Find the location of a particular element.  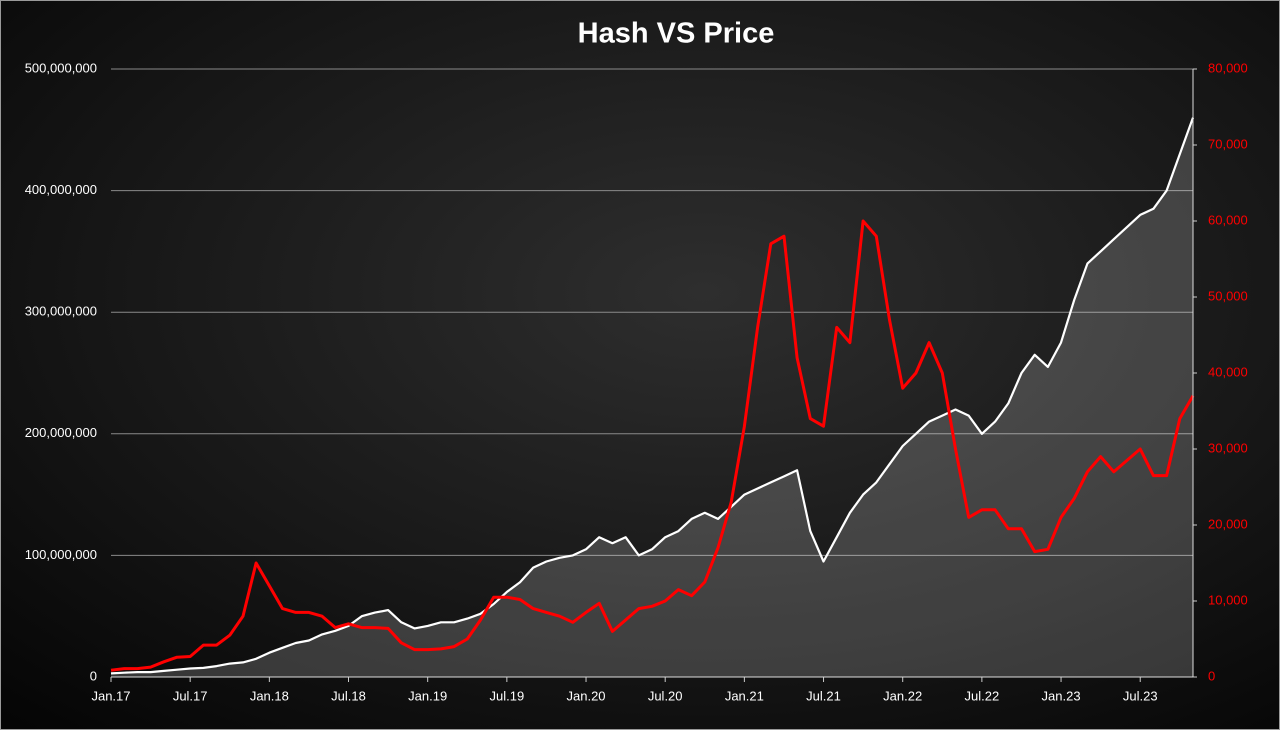

y2-tick-label: 70,000 is located at coordinates (1228, 143).